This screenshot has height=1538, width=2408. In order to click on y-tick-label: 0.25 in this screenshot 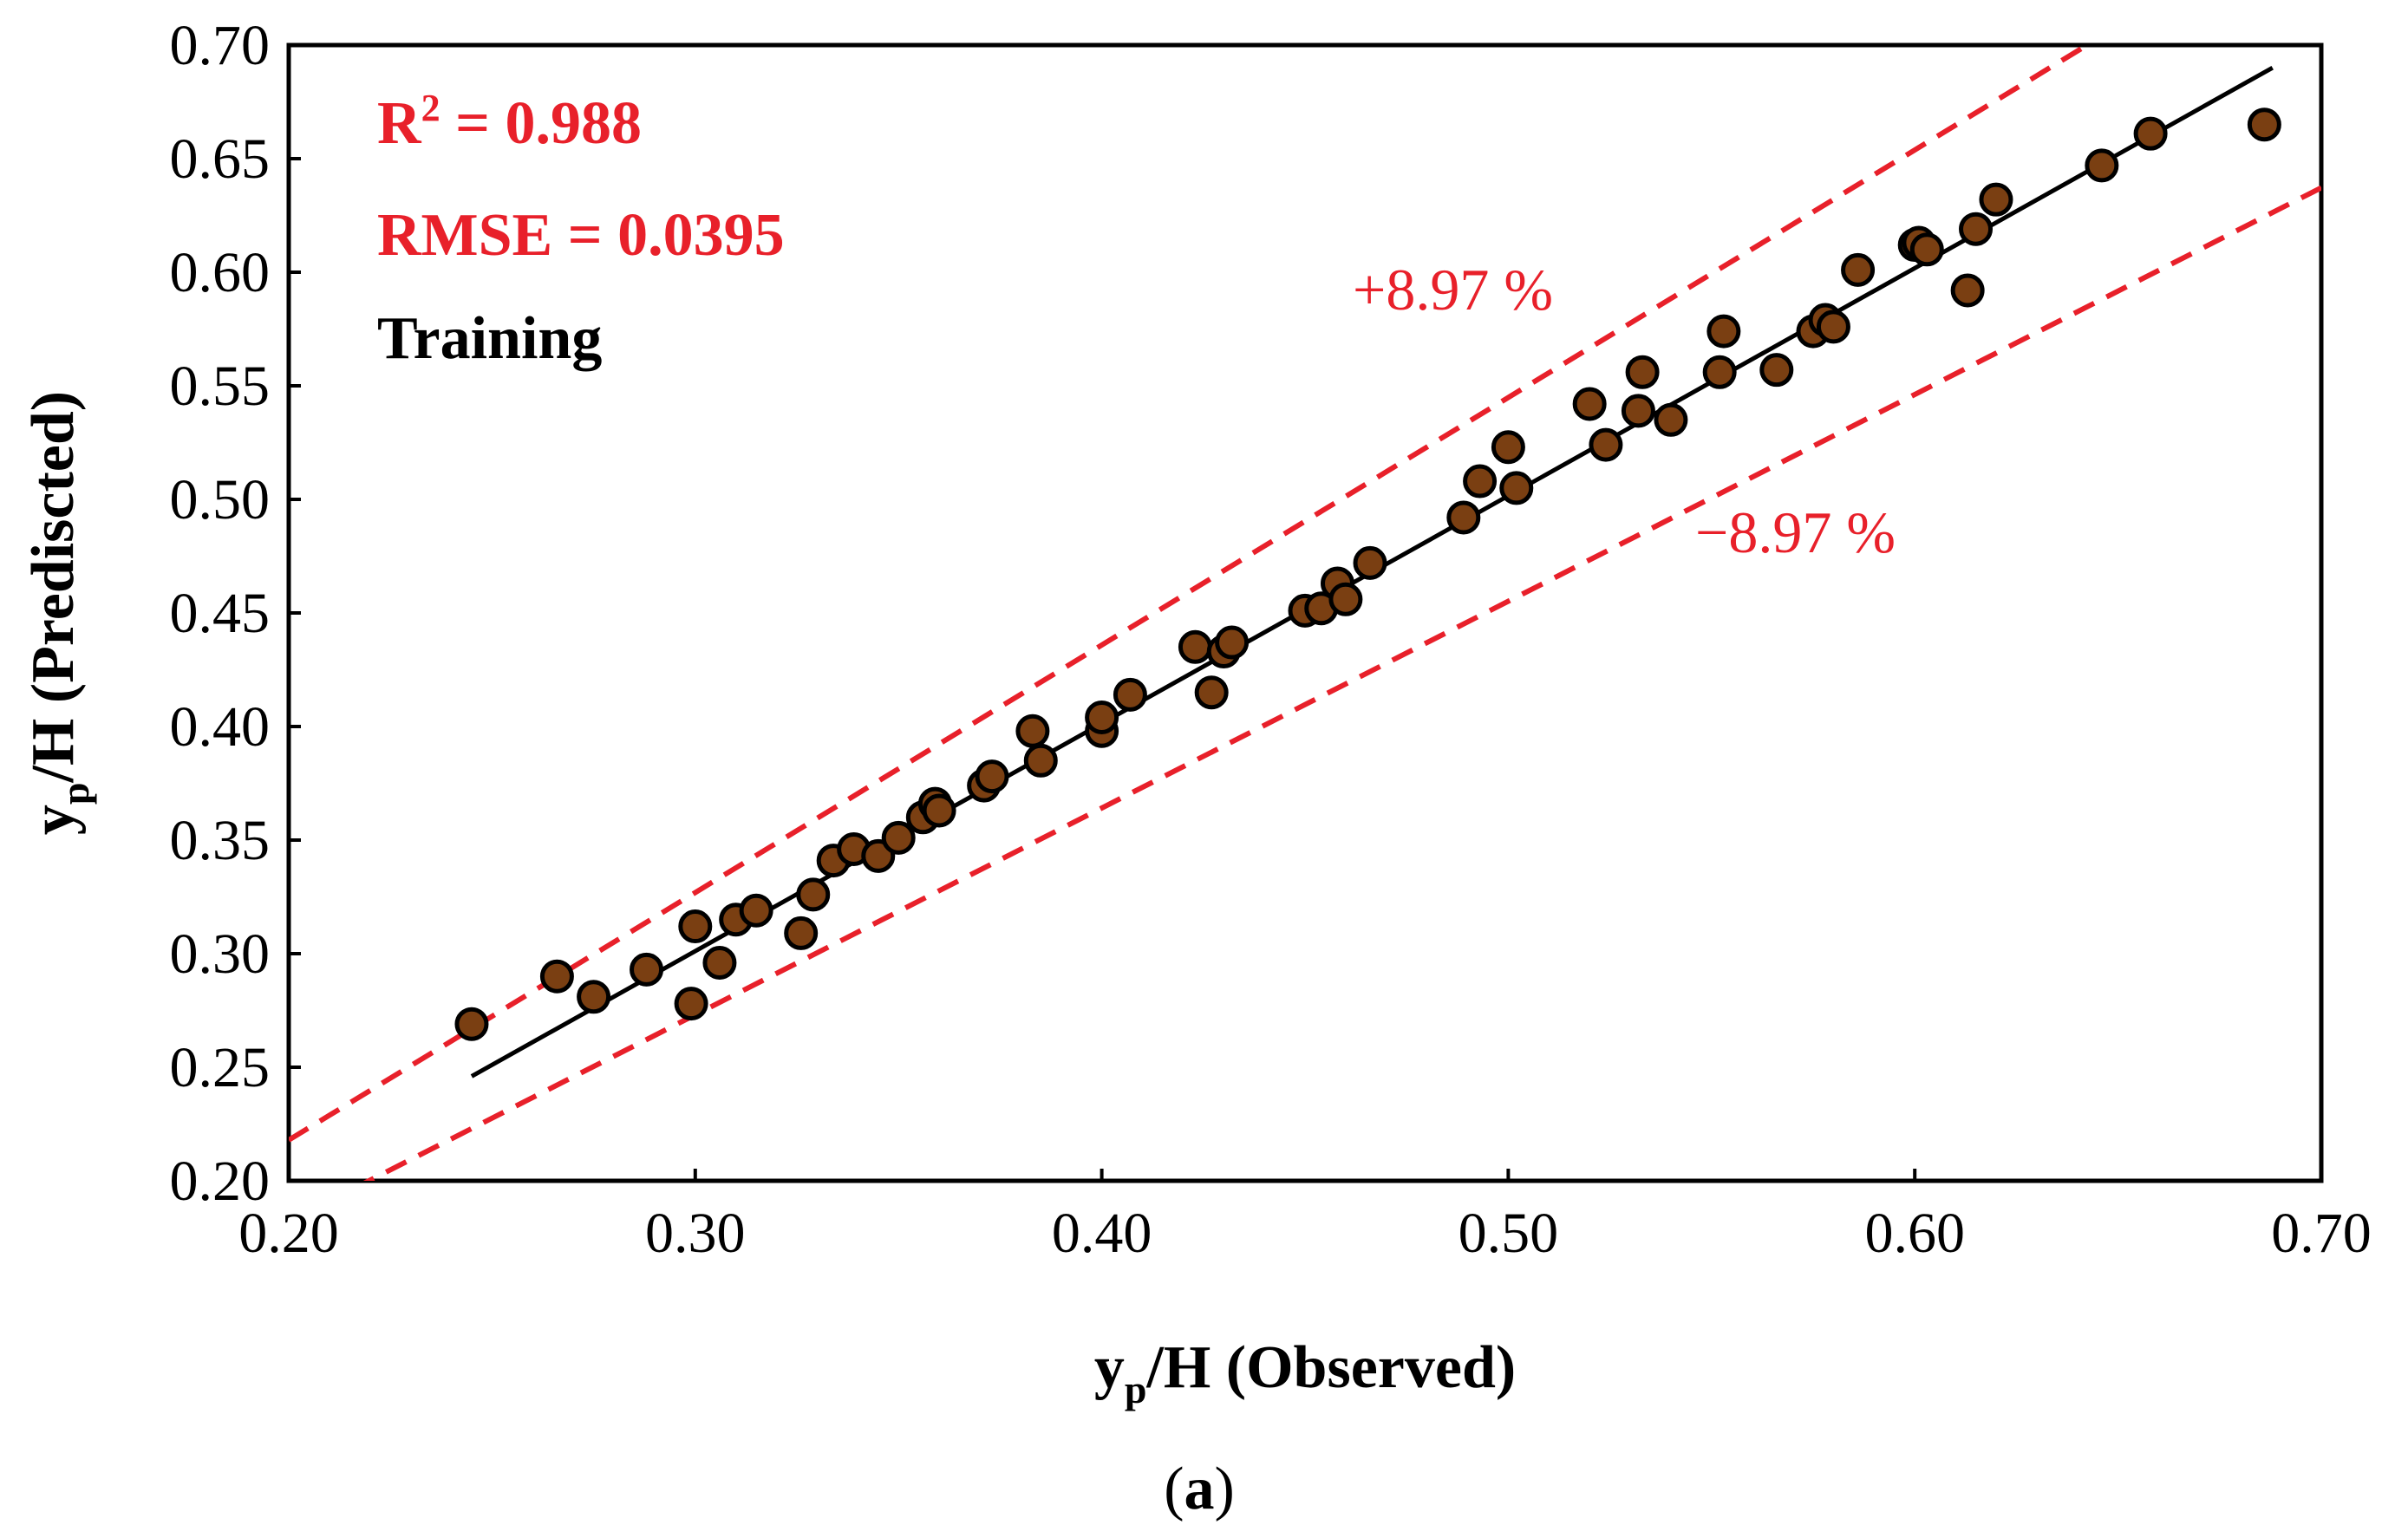, I will do `click(221, 1068)`.